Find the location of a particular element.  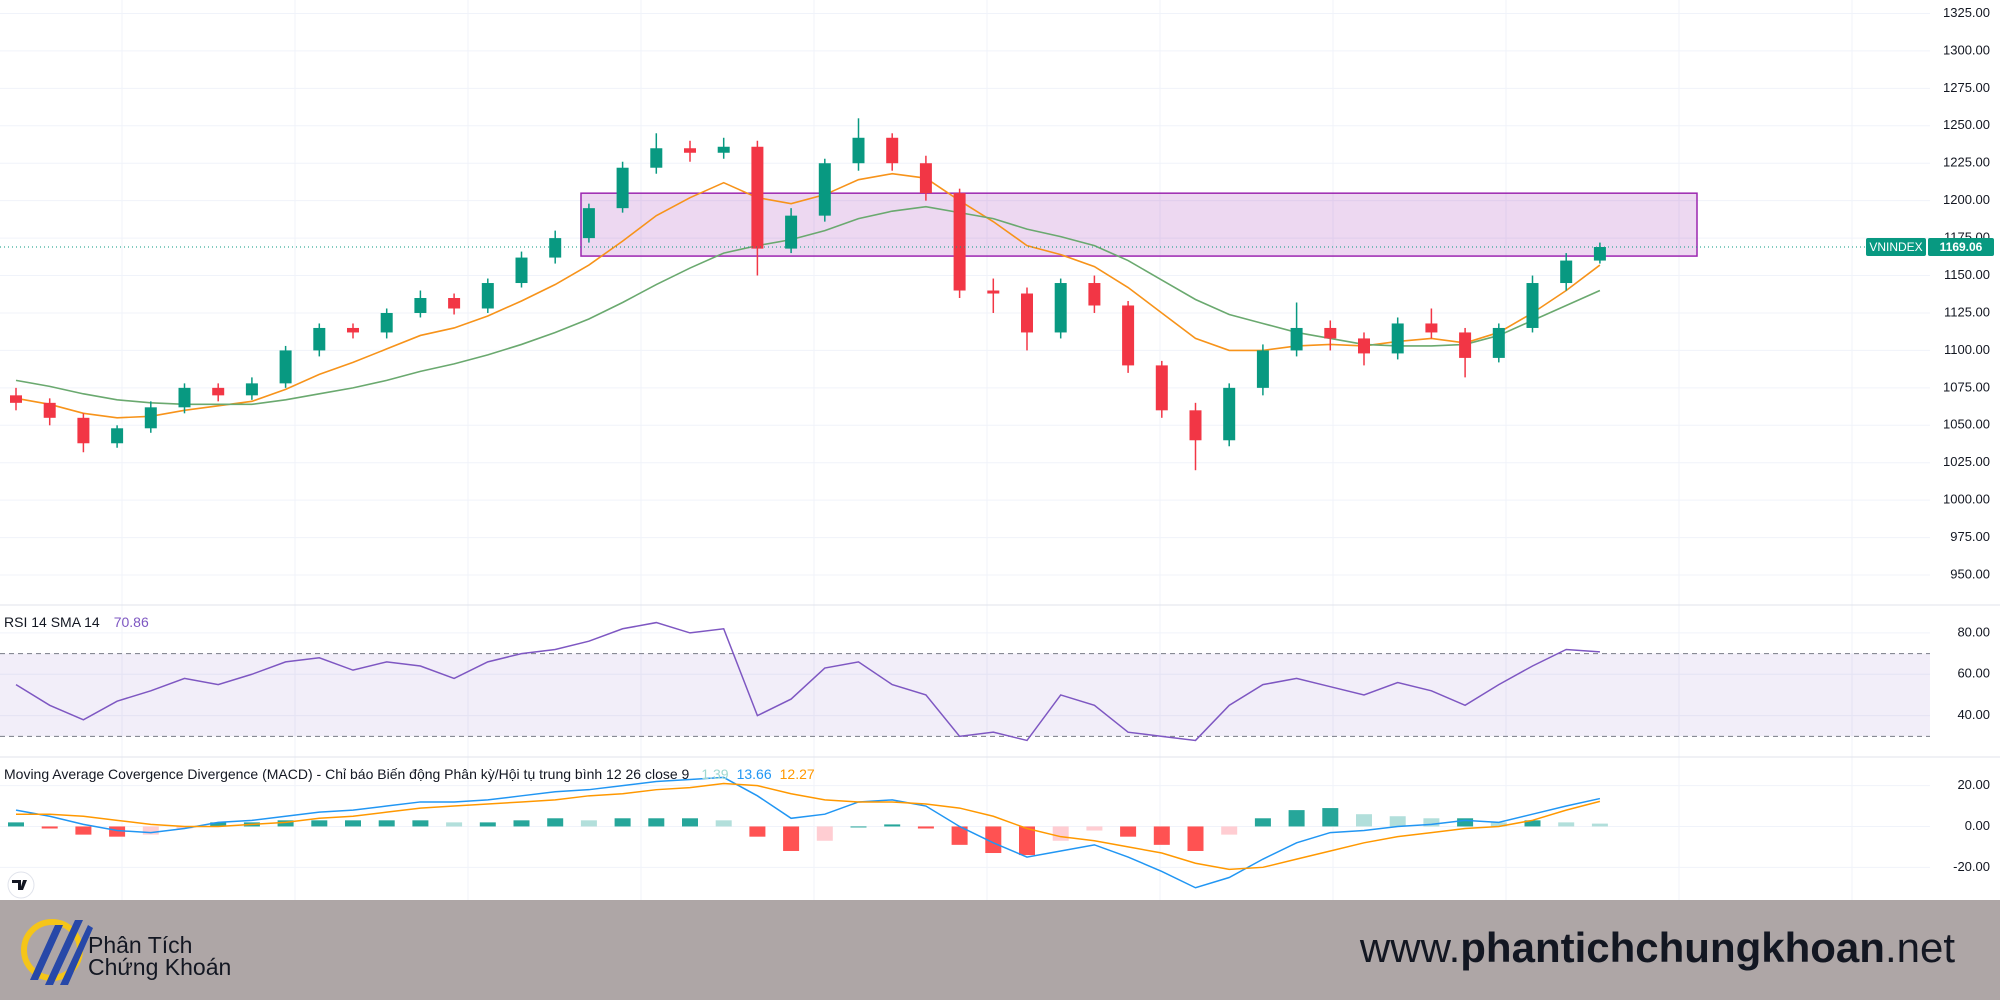

rsi-value: 70.86 is located at coordinates (131, 622).